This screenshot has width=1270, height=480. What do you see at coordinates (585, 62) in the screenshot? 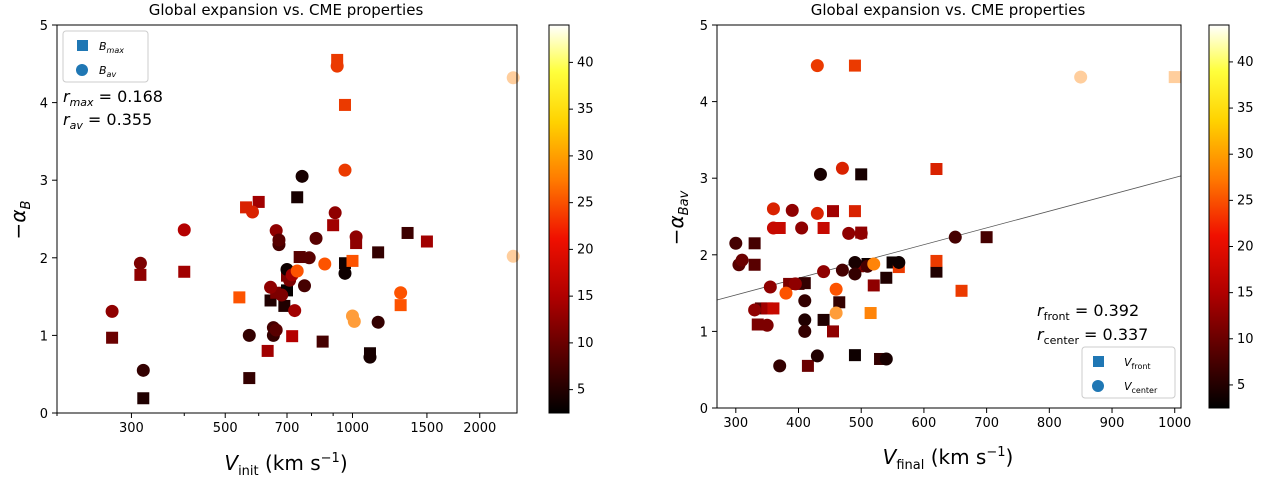
I see `colorbar-tick-label: 40` at bounding box center [585, 62].